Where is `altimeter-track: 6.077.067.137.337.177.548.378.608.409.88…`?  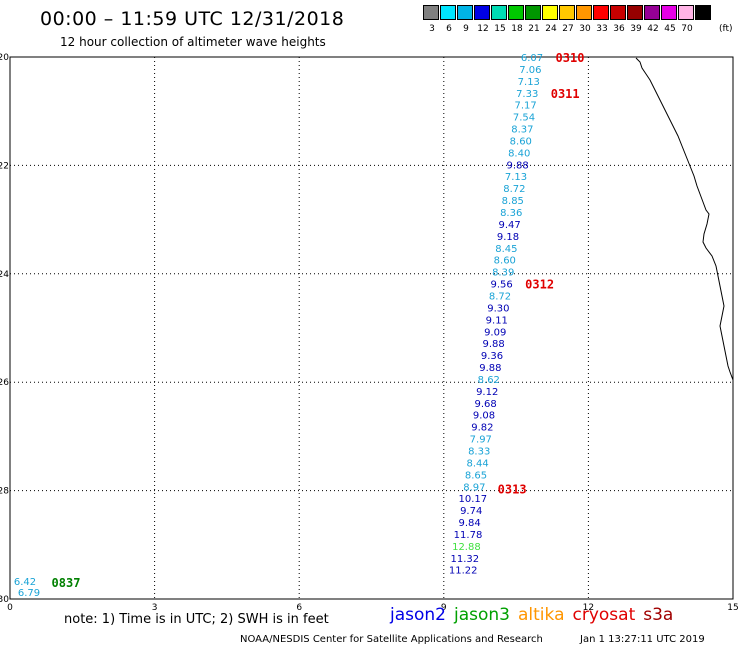
altimeter-track: 6.077.067.137.337.177.548.378.608.409.88… is located at coordinates (496, 315).